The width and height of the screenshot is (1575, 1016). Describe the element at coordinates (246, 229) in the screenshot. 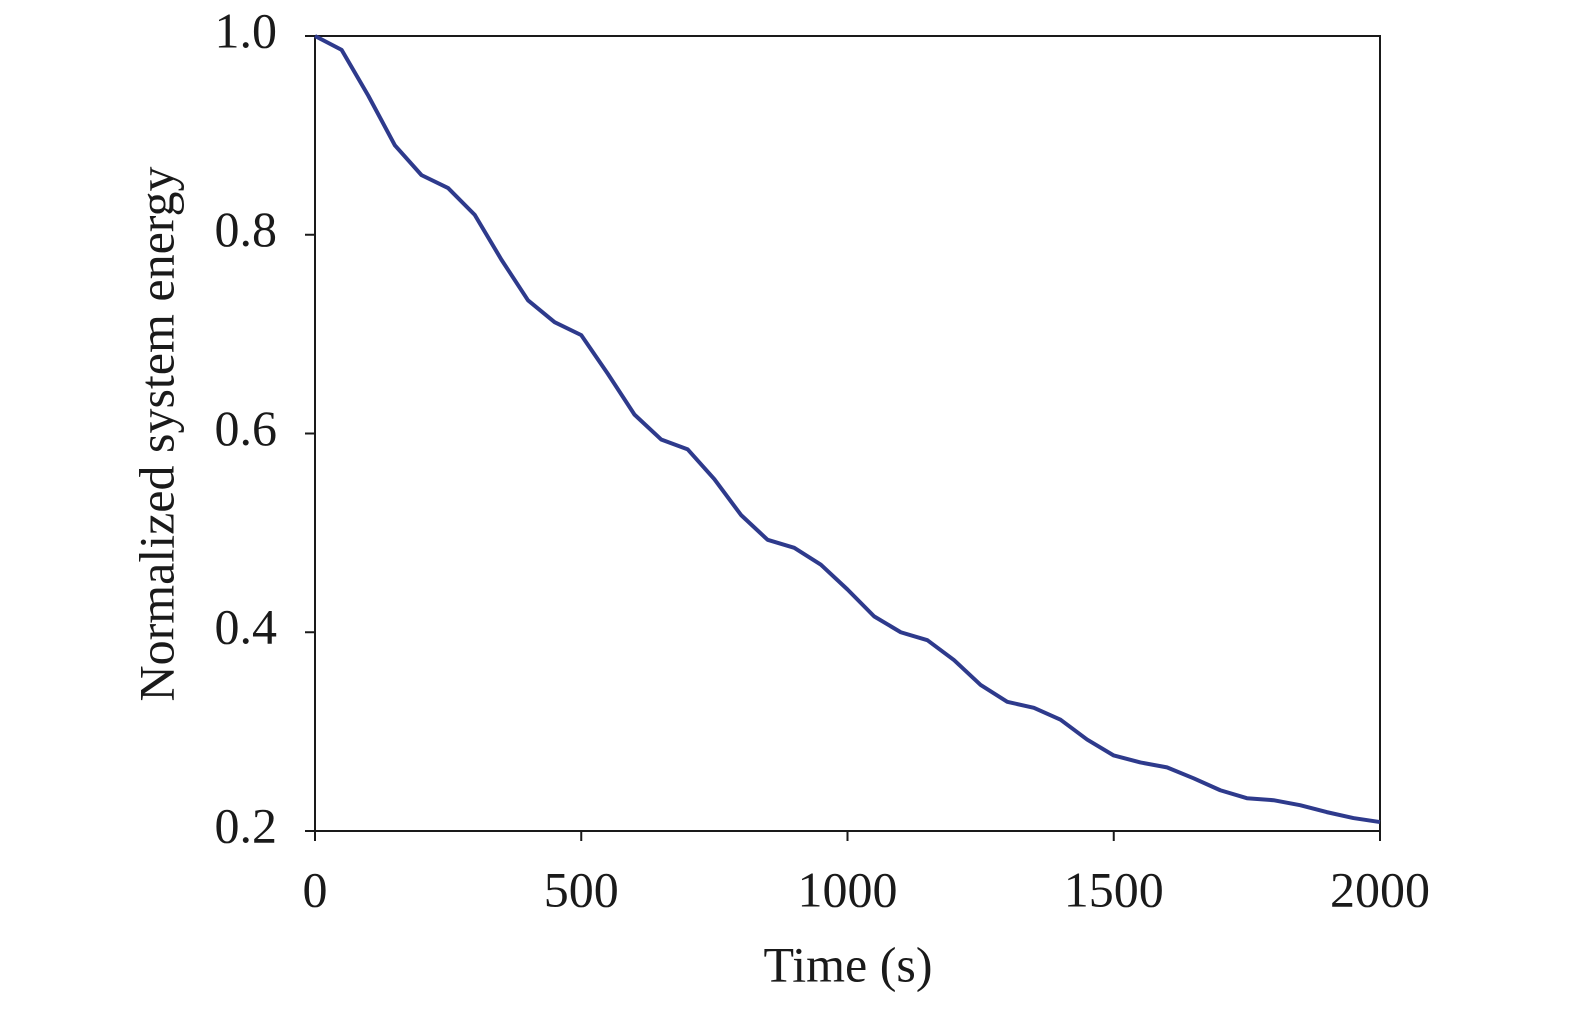

I see `y-tick-label: 0.8` at that location.